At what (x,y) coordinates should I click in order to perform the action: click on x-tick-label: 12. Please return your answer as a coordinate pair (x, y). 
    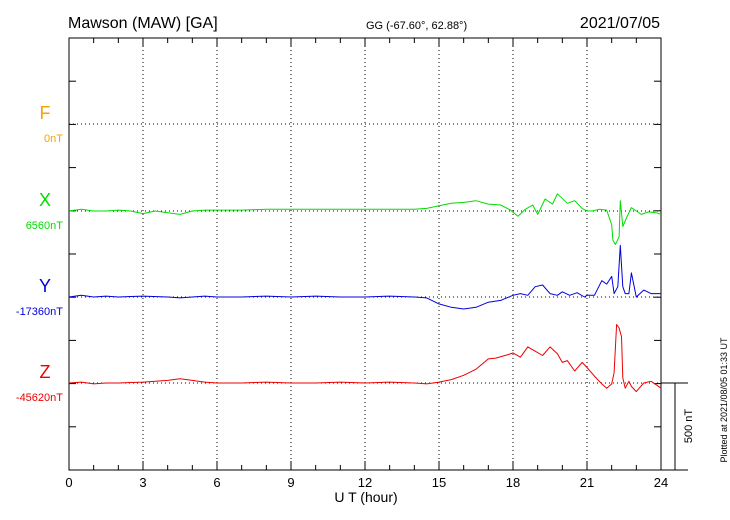
    Looking at the image, I should click on (365, 482).